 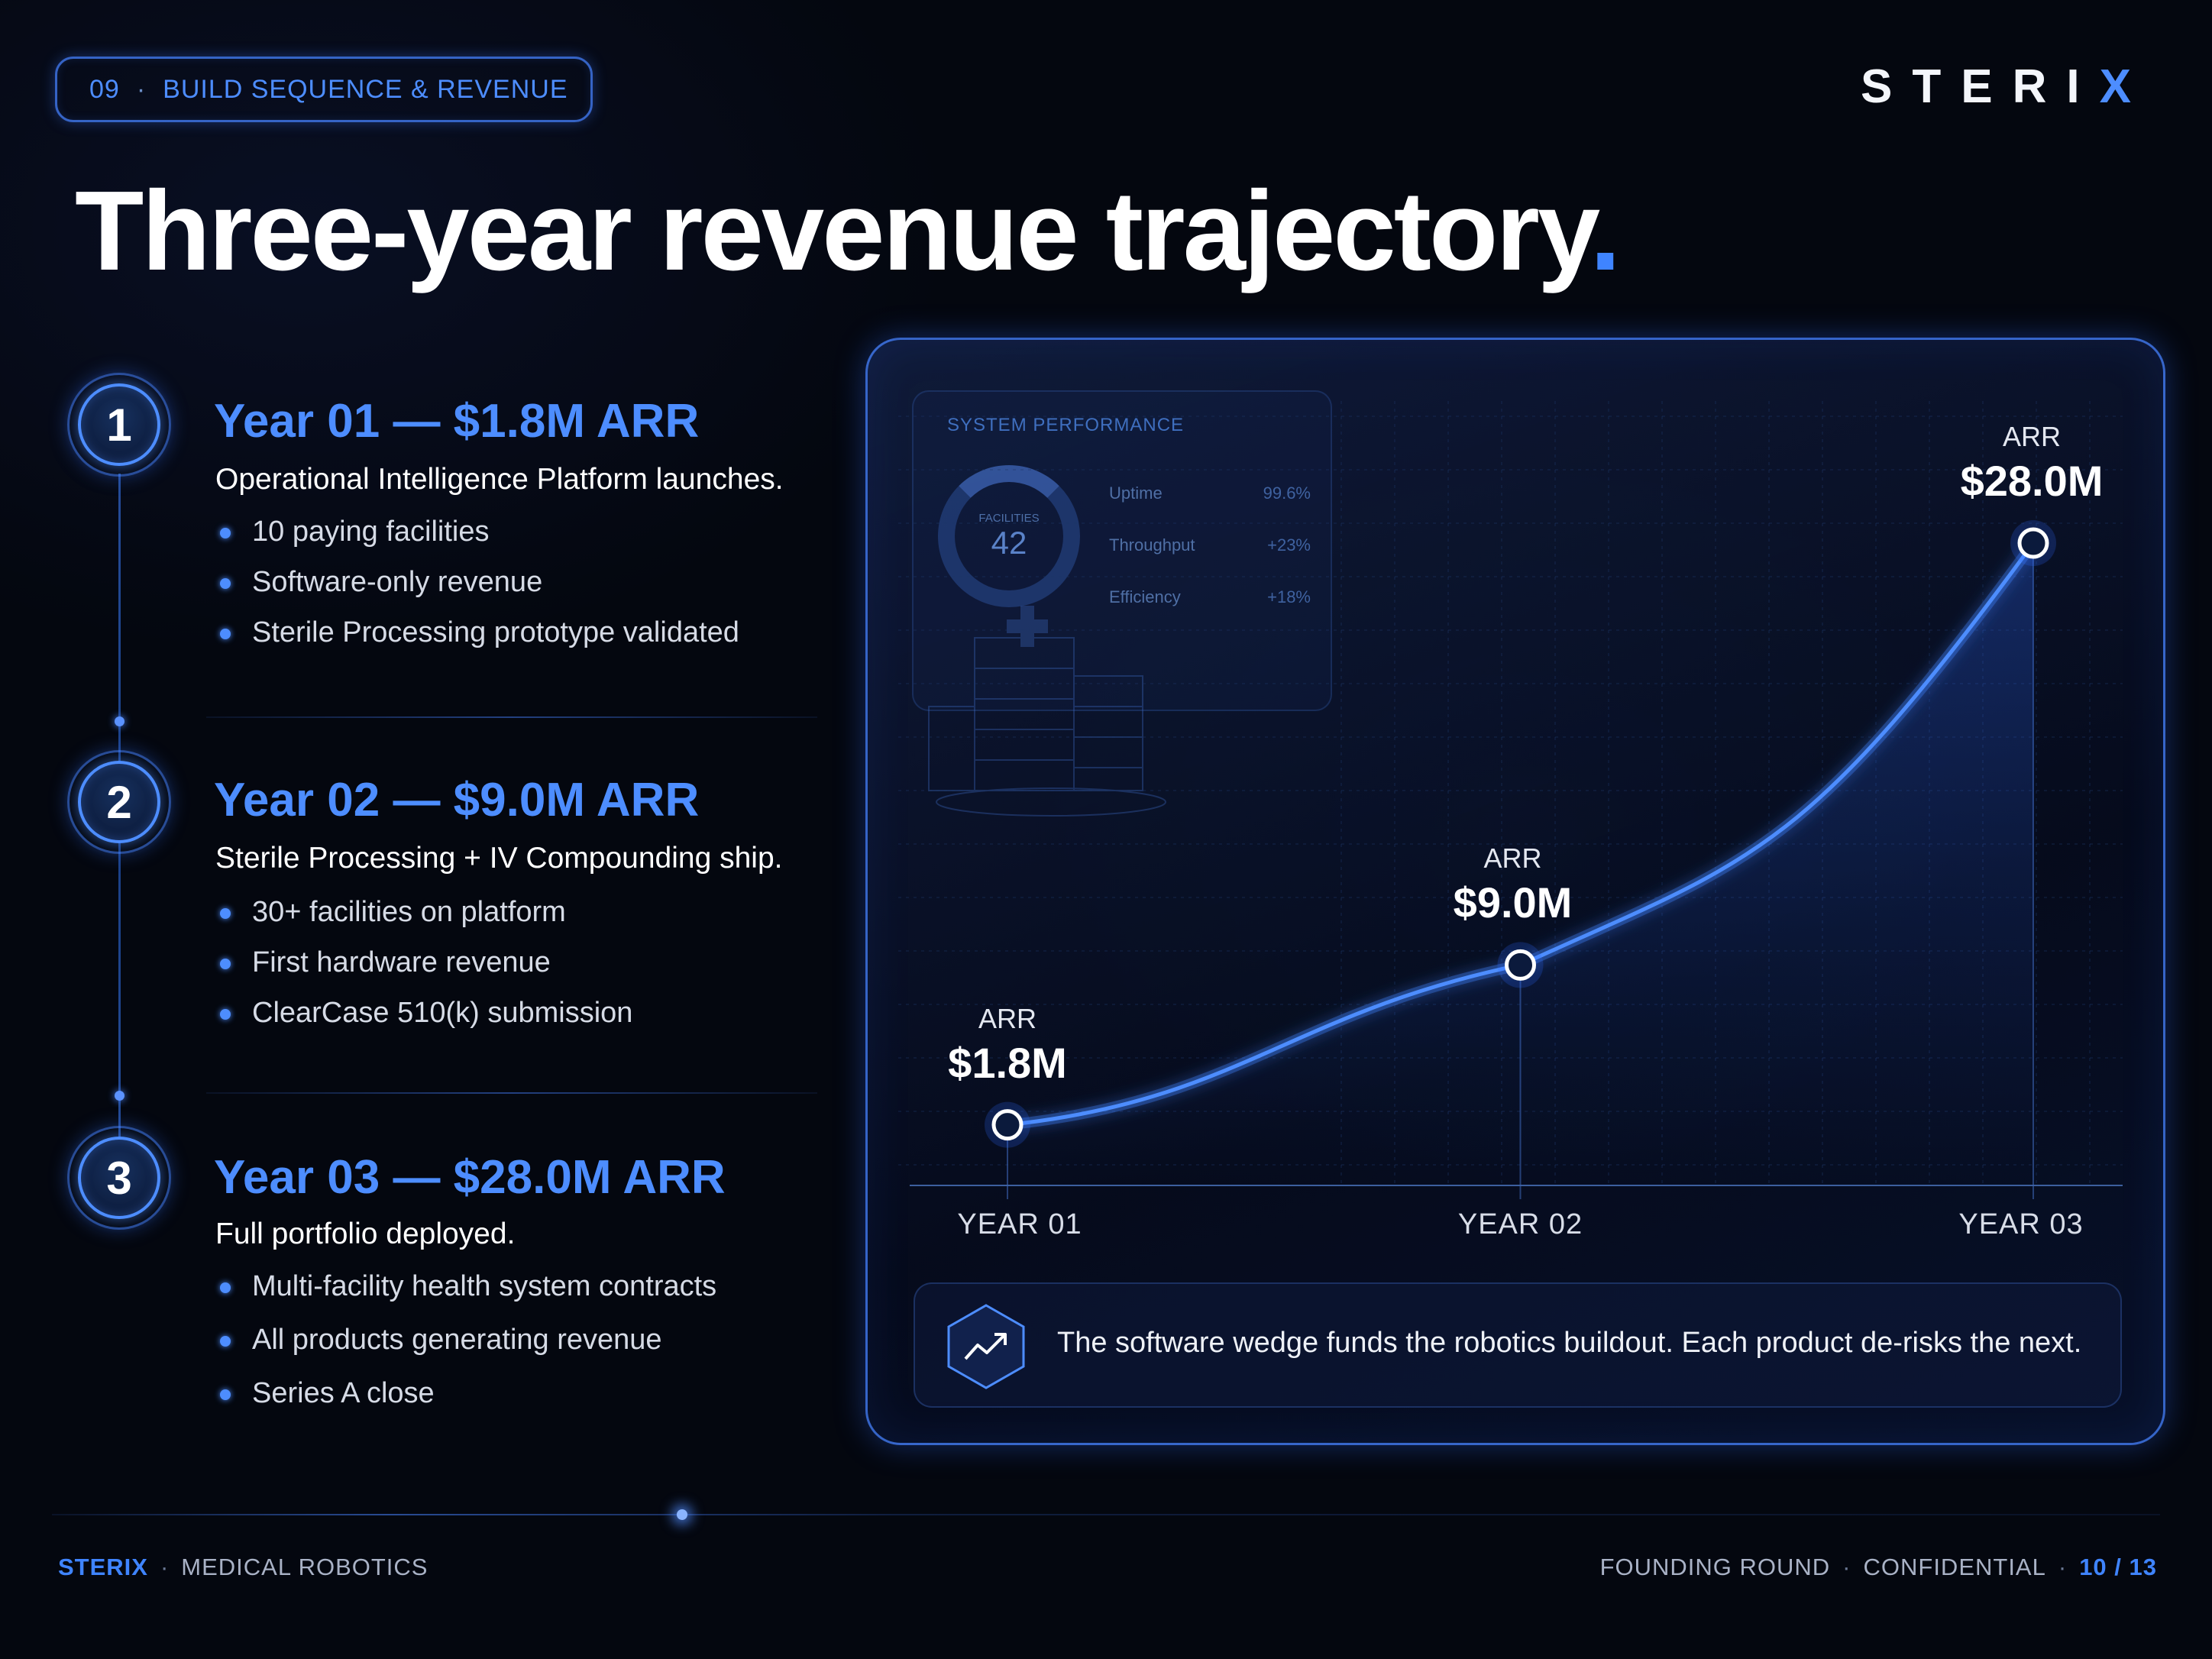 I want to click on metric-label: Uptime, so click(x=1136, y=493).